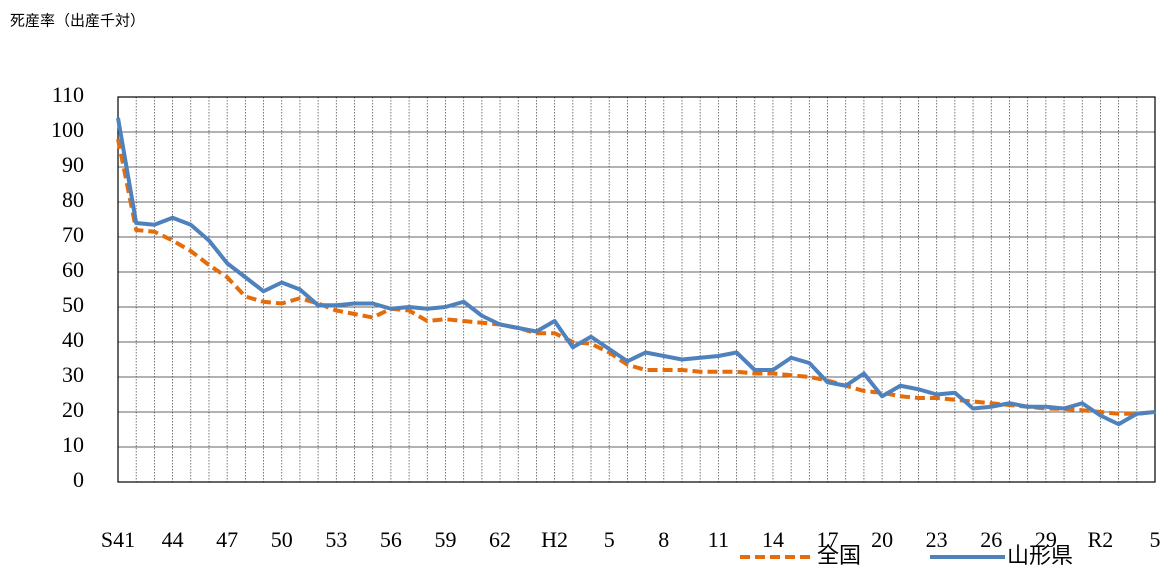  What do you see at coordinates (391, 539) in the screenshot?
I see `x-tick-label: 56` at bounding box center [391, 539].